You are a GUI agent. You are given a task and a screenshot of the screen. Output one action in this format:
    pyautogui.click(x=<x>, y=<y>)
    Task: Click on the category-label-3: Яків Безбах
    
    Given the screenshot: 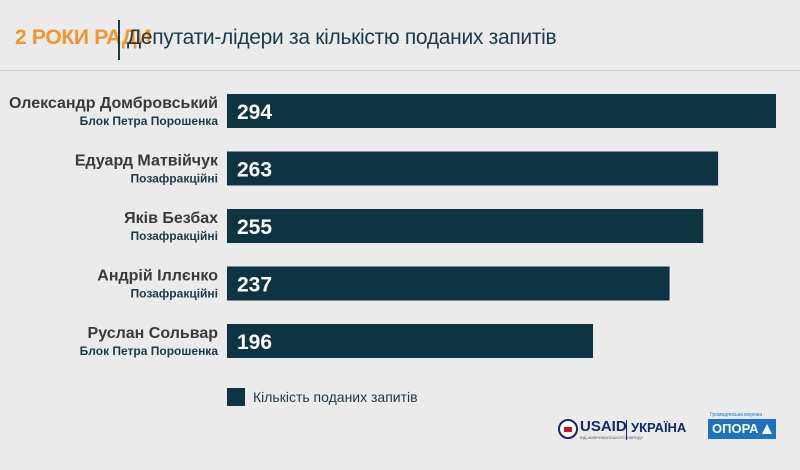 What is the action you would take?
    pyautogui.click(x=171, y=218)
    